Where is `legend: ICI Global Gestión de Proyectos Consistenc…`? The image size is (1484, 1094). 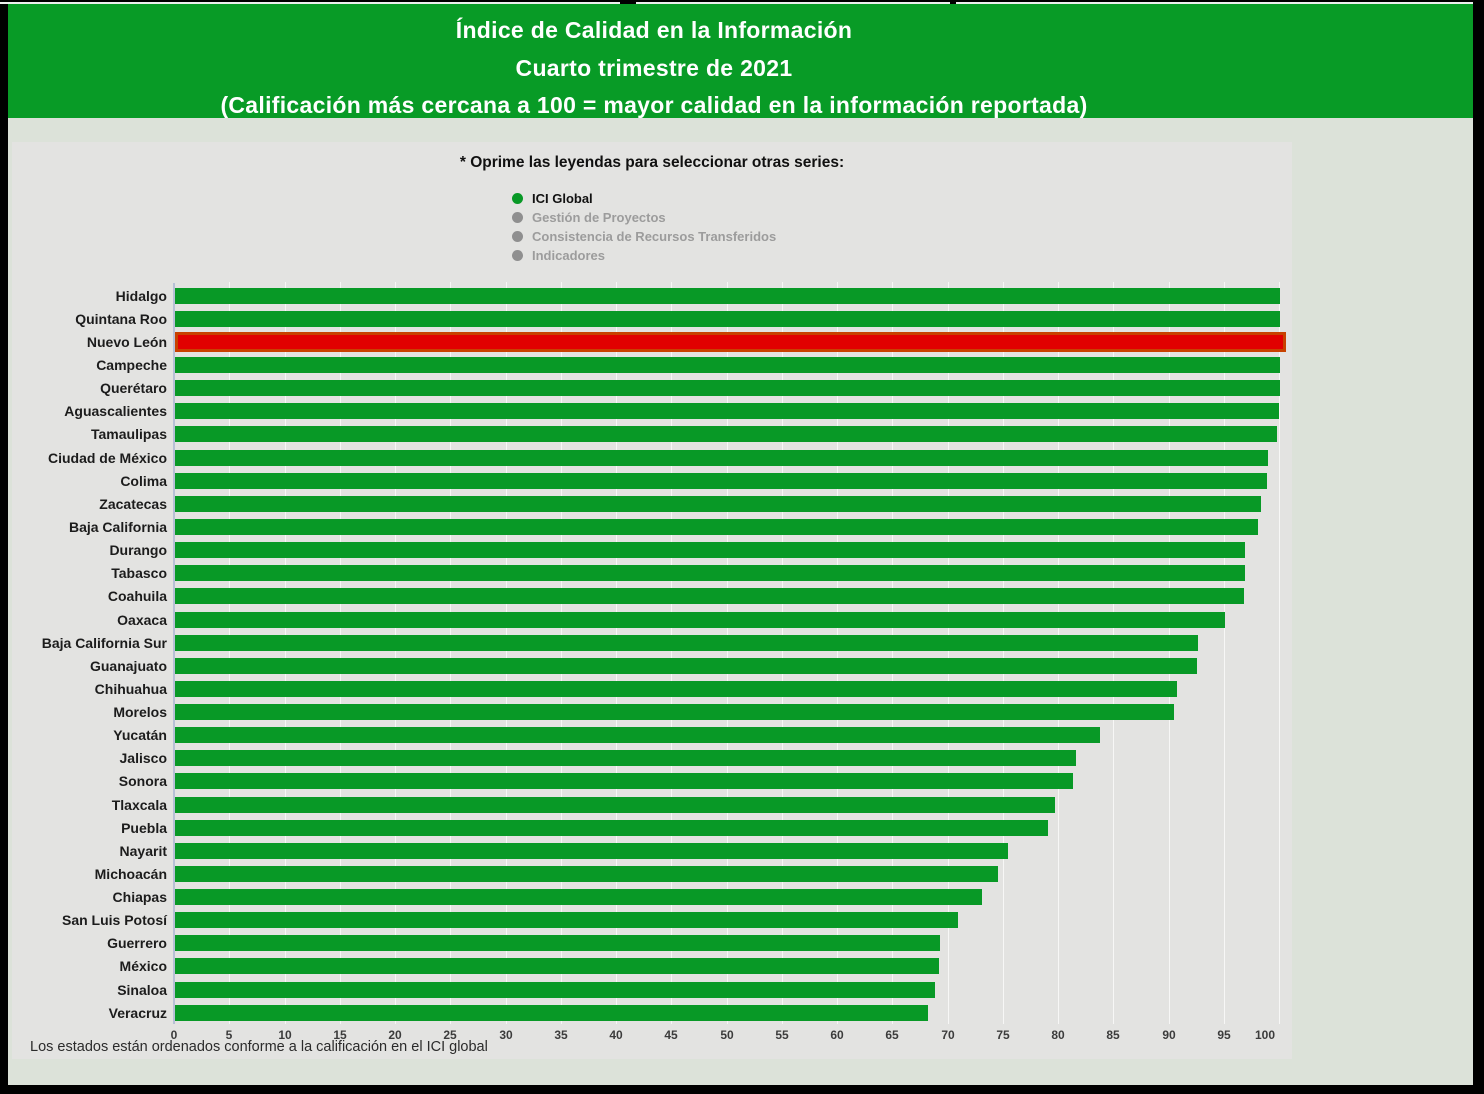 legend: ICI Global Gestión de Proyectos Consistenc… is located at coordinates (644, 227).